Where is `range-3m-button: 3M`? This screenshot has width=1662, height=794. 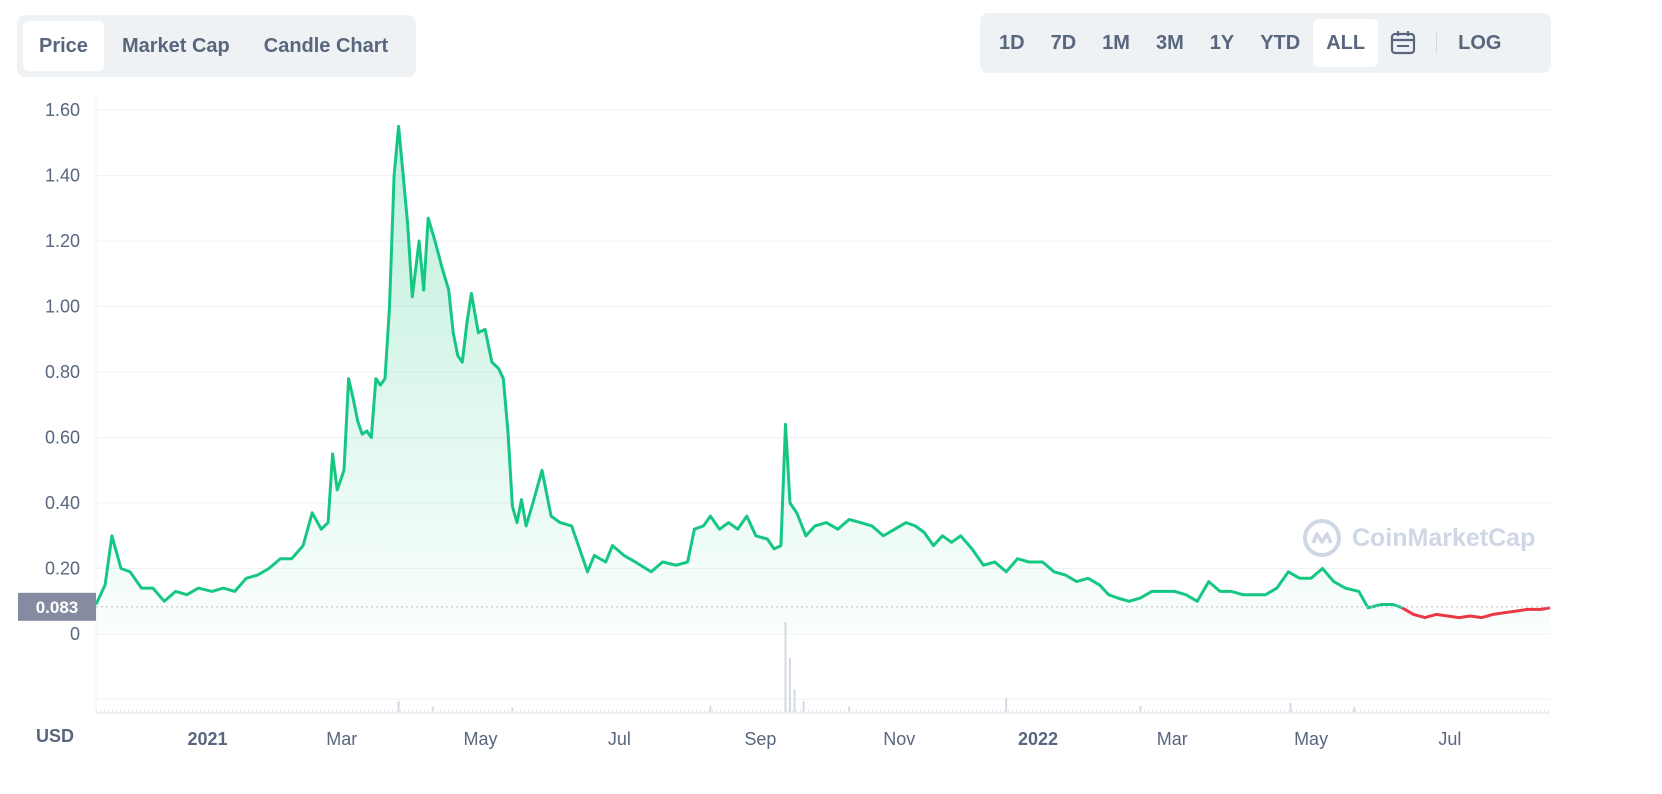
range-3m-button: 3M is located at coordinates (1169, 42).